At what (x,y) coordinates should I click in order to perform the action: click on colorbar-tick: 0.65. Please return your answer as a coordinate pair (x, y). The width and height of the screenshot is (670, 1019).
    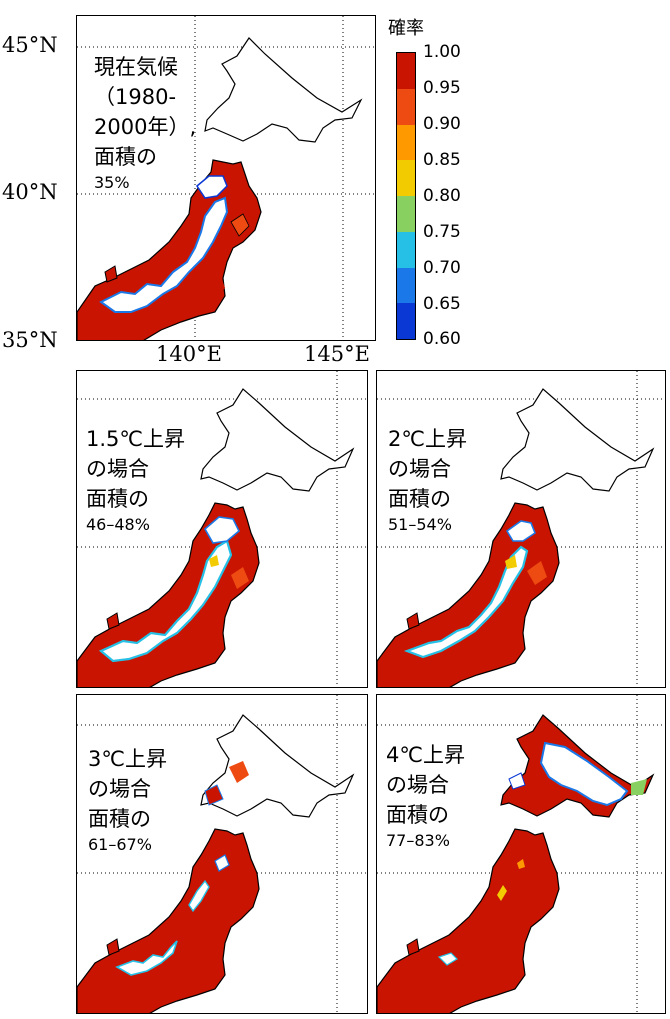
    Looking at the image, I should click on (442, 304).